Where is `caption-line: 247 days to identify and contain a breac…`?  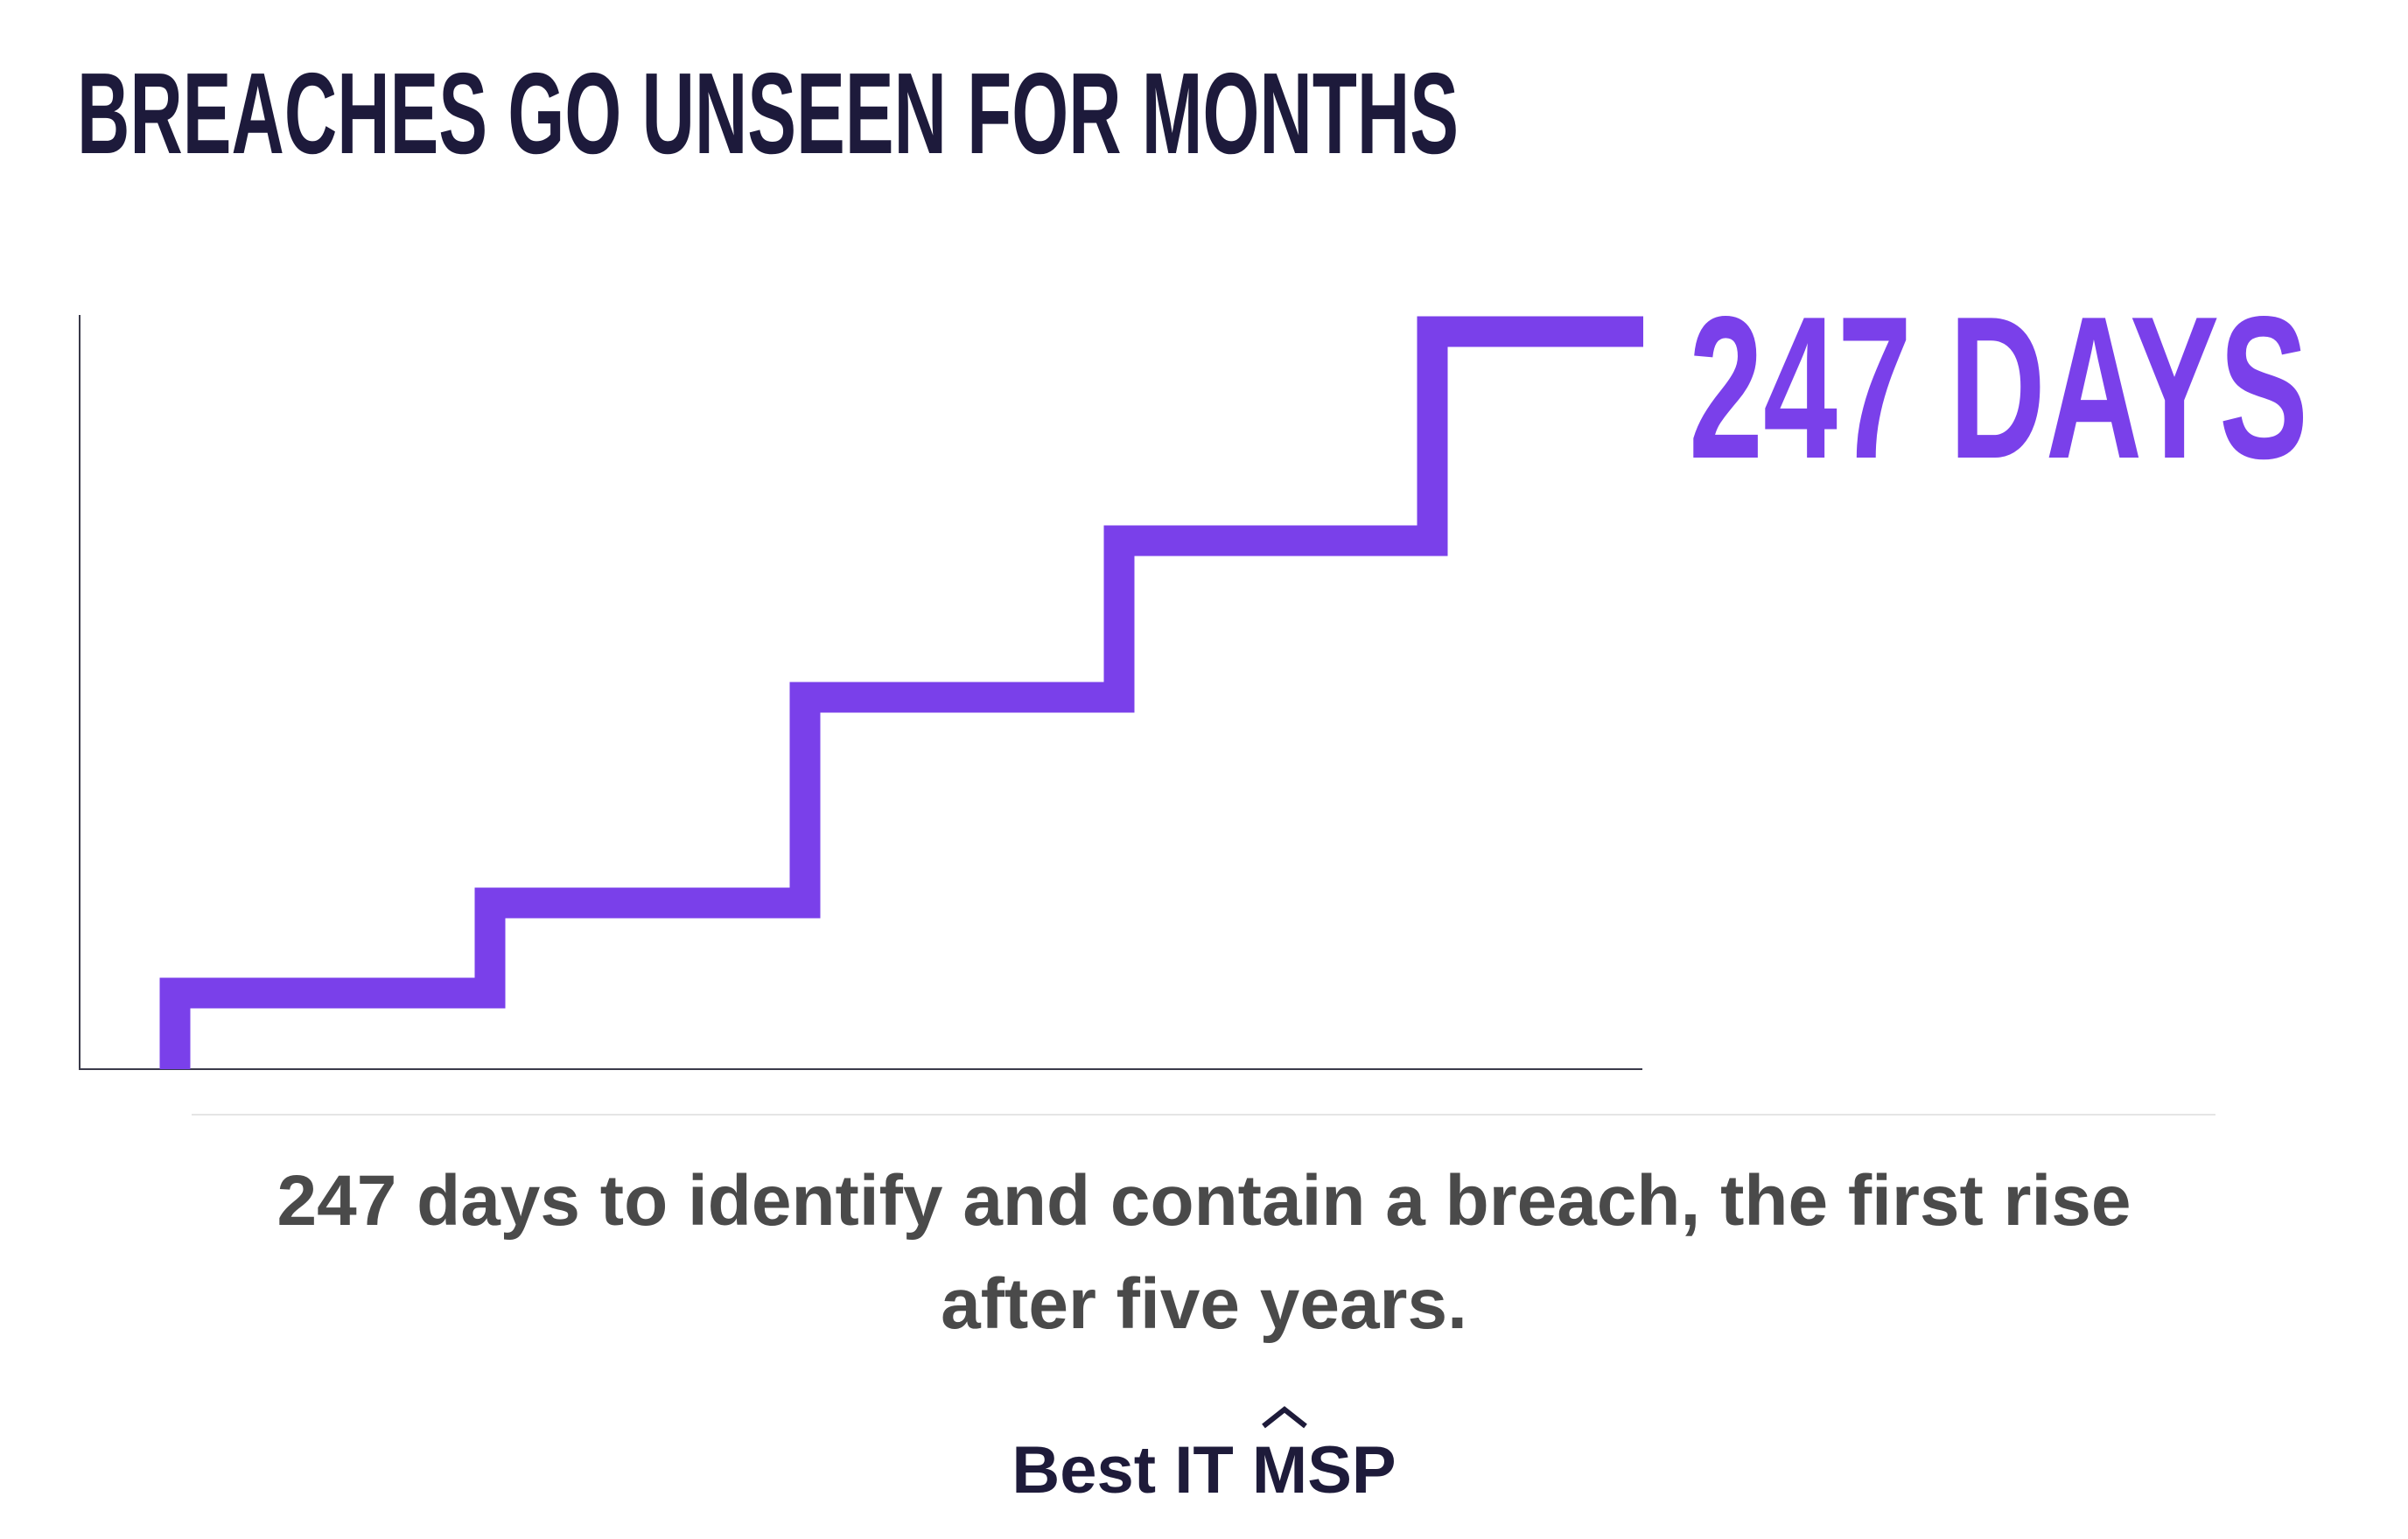 caption-line: 247 days to identify and contain a breac… is located at coordinates (1204, 1201).